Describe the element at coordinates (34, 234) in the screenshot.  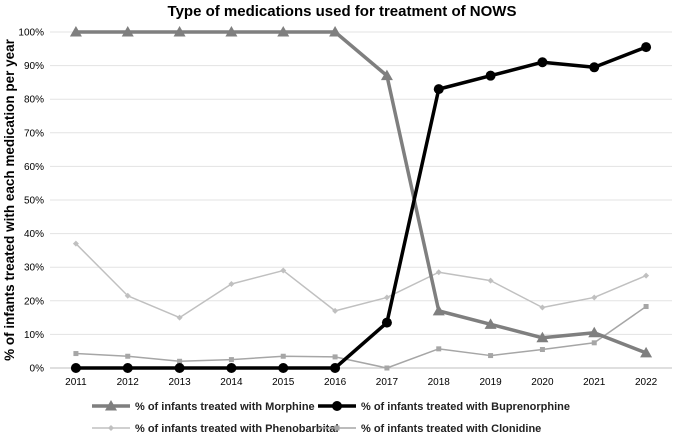
I see `y-tick-label: 40%` at that location.